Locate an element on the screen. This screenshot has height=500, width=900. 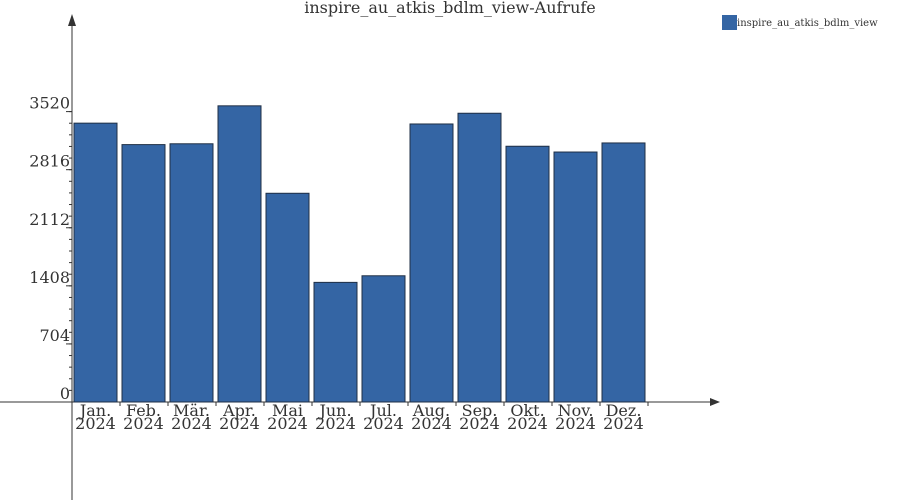
y-tick-label: 2112 is located at coordinates (49, 219).